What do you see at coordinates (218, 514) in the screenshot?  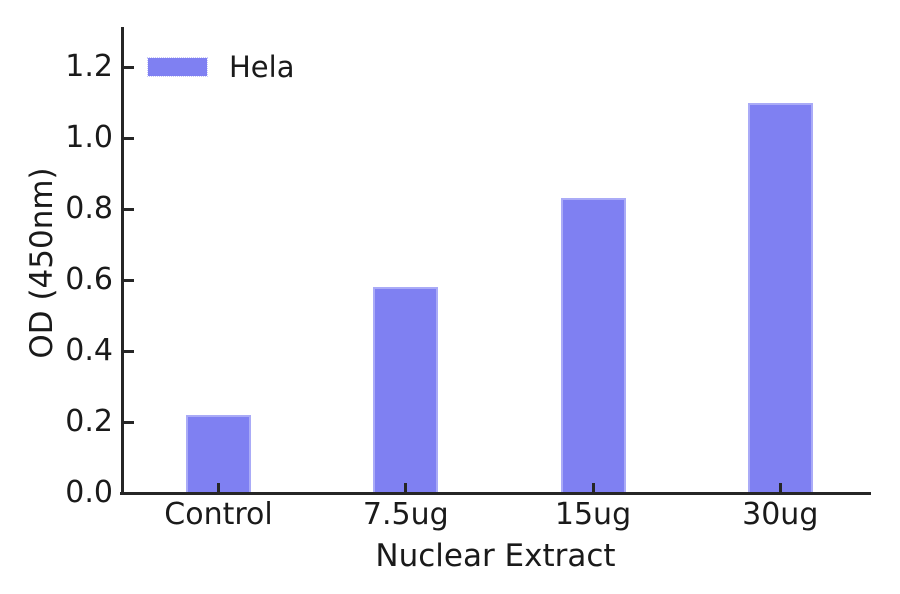 I see `x-tick-label: Control` at bounding box center [218, 514].